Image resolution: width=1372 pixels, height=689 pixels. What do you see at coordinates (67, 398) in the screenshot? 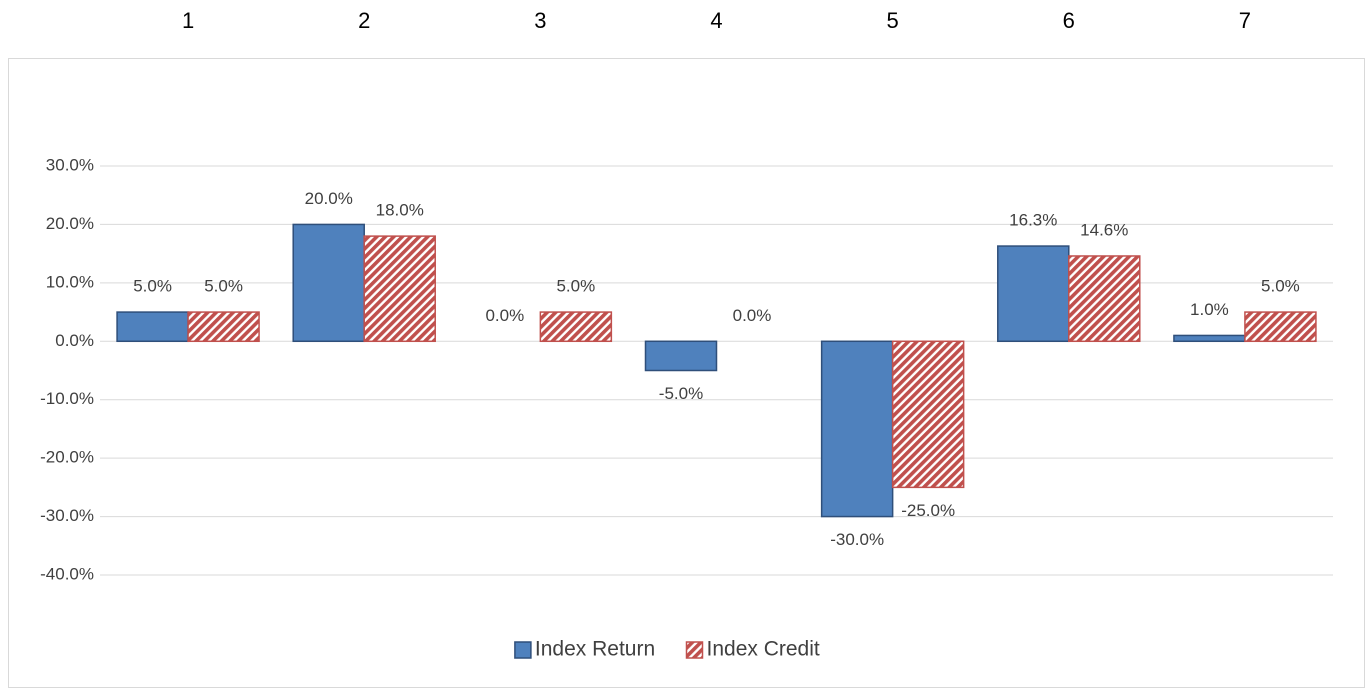
I see `y-tick-label: -10.0%` at bounding box center [67, 398].